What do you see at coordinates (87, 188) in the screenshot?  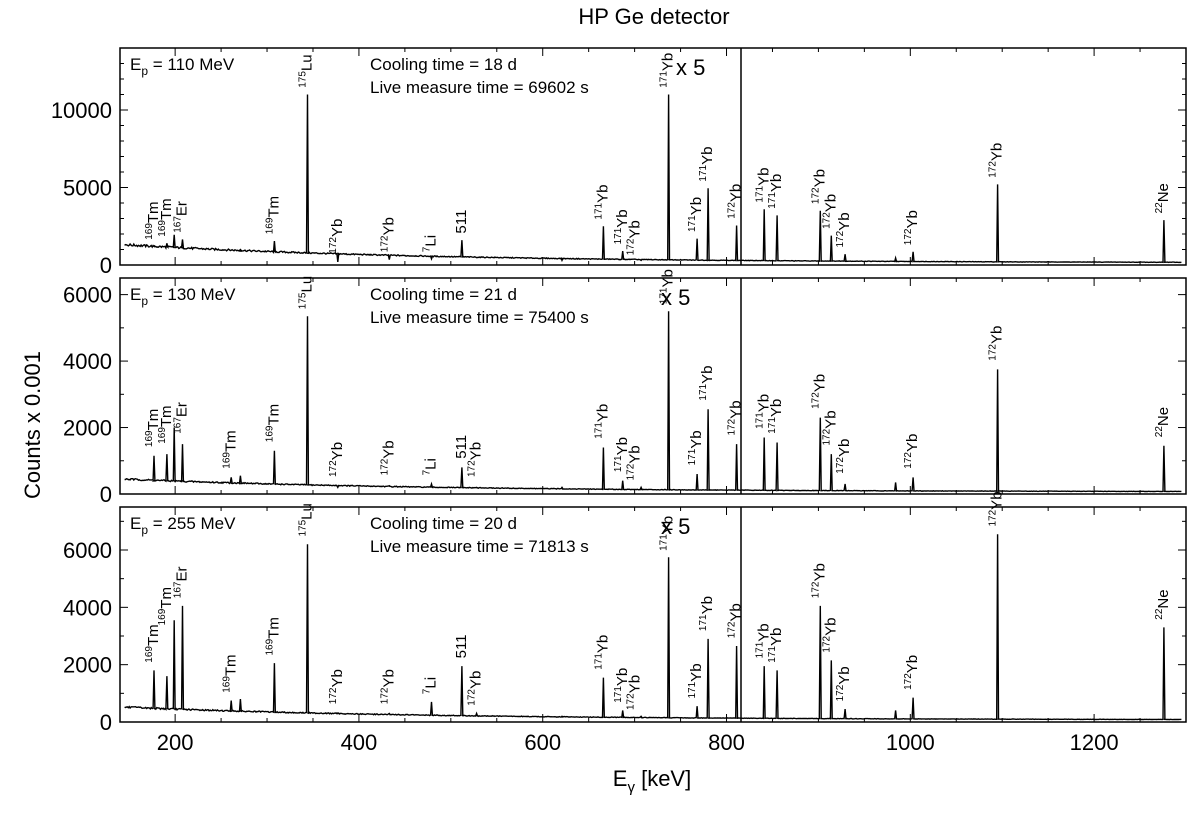 I see `y-tick-label: 5000` at bounding box center [87, 188].